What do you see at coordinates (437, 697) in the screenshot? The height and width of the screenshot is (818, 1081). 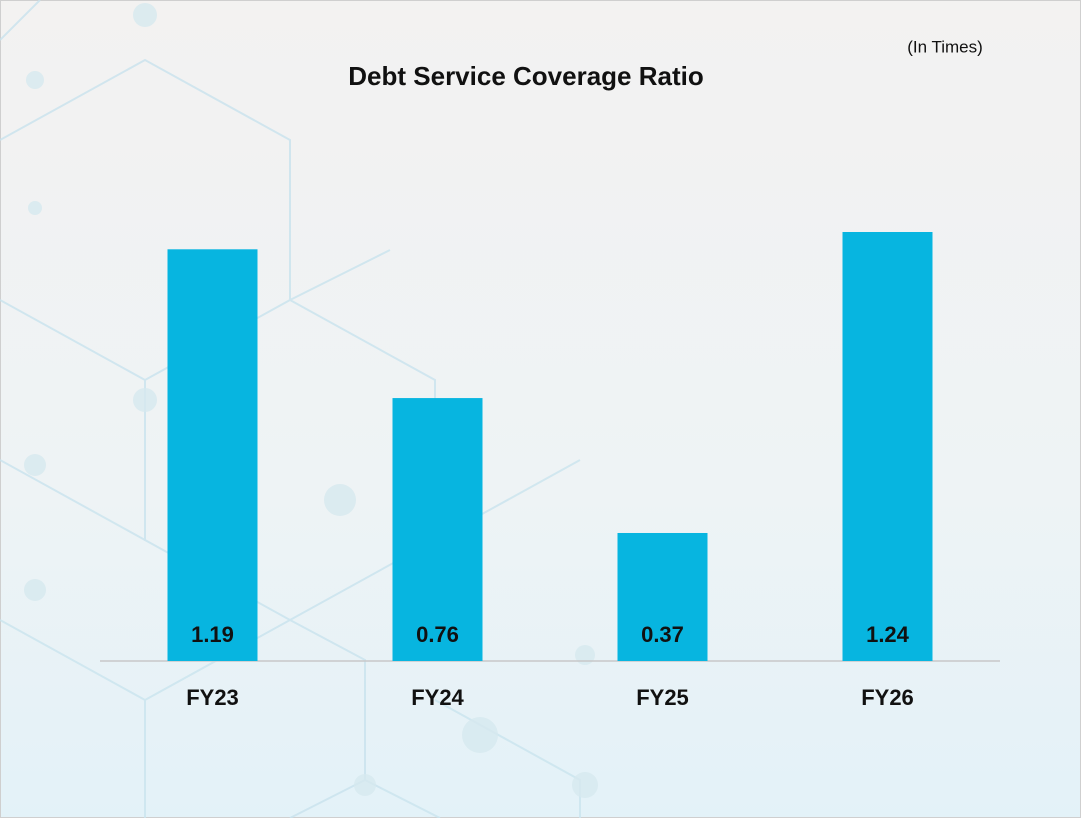 I see `x-tick-label: FY24` at bounding box center [437, 697].